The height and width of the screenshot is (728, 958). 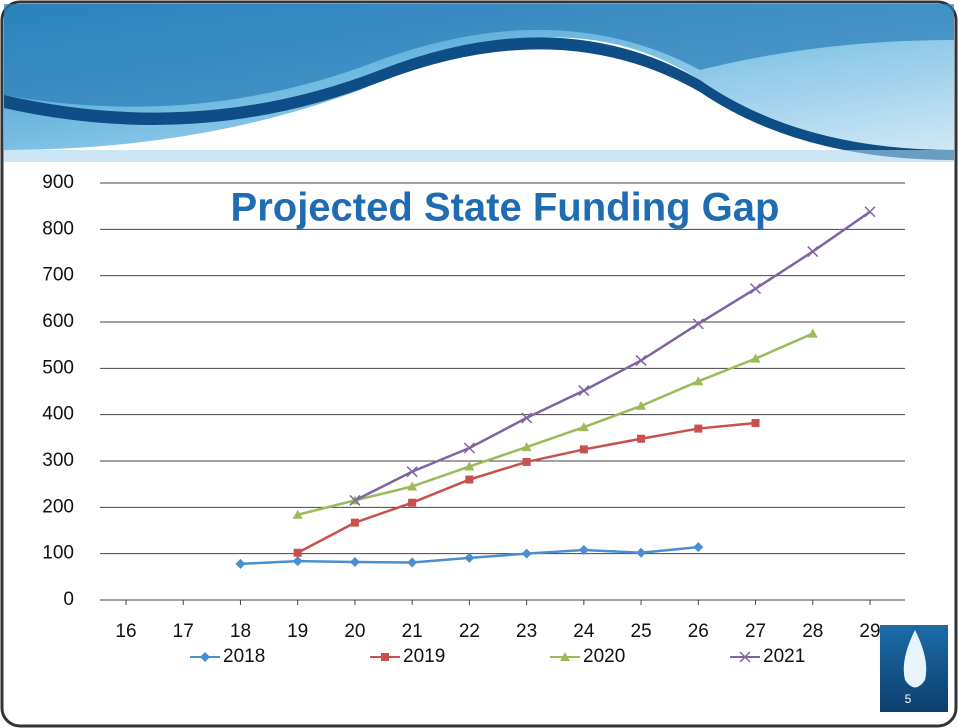 I want to click on x-tick-label: 24, so click(x=584, y=631).